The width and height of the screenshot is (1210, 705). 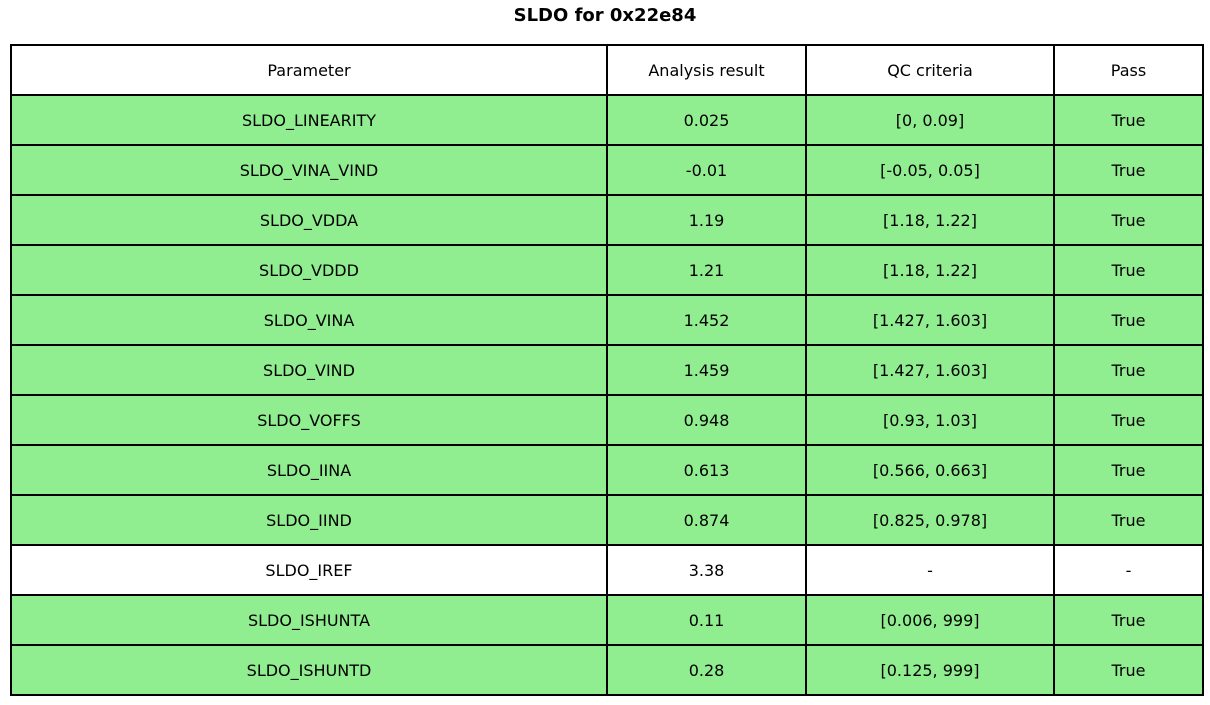 I want to click on cell-parameter: SLDO_VINA, so click(x=309, y=320).